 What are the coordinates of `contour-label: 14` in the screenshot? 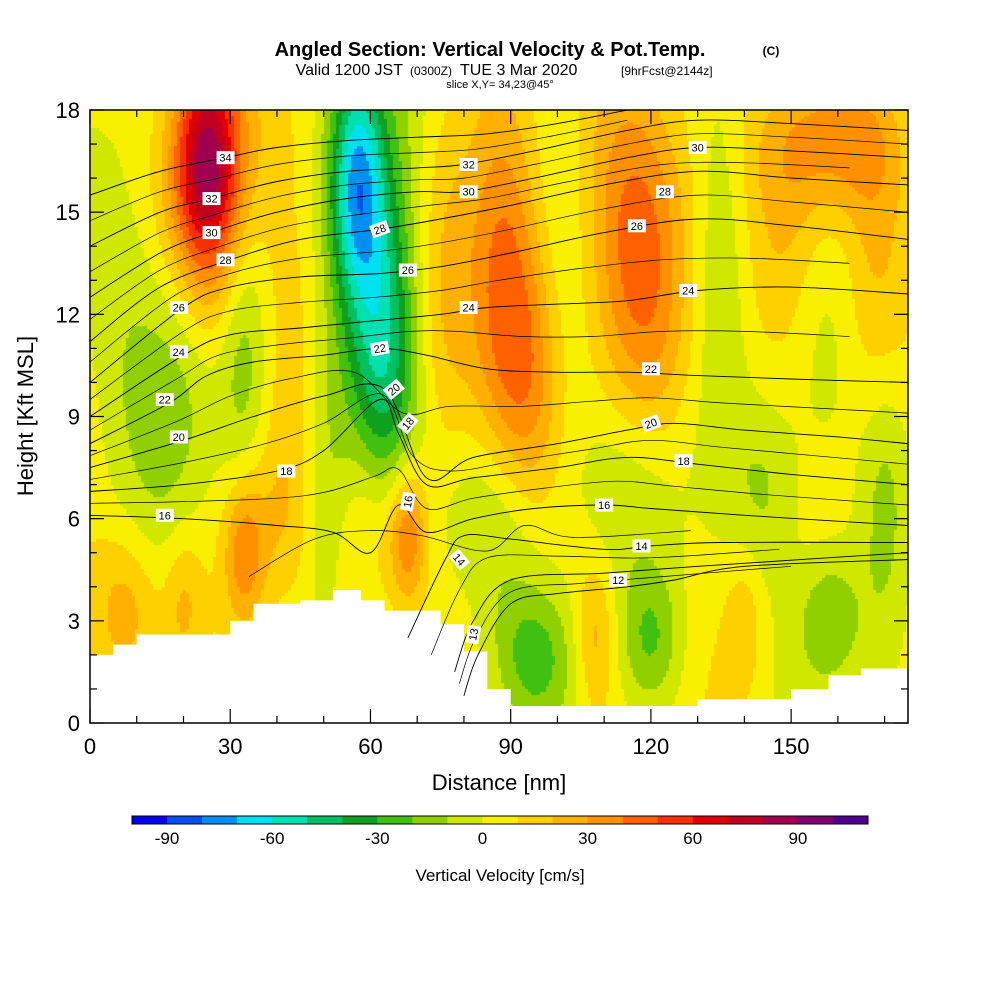 It's located at (641, 546).